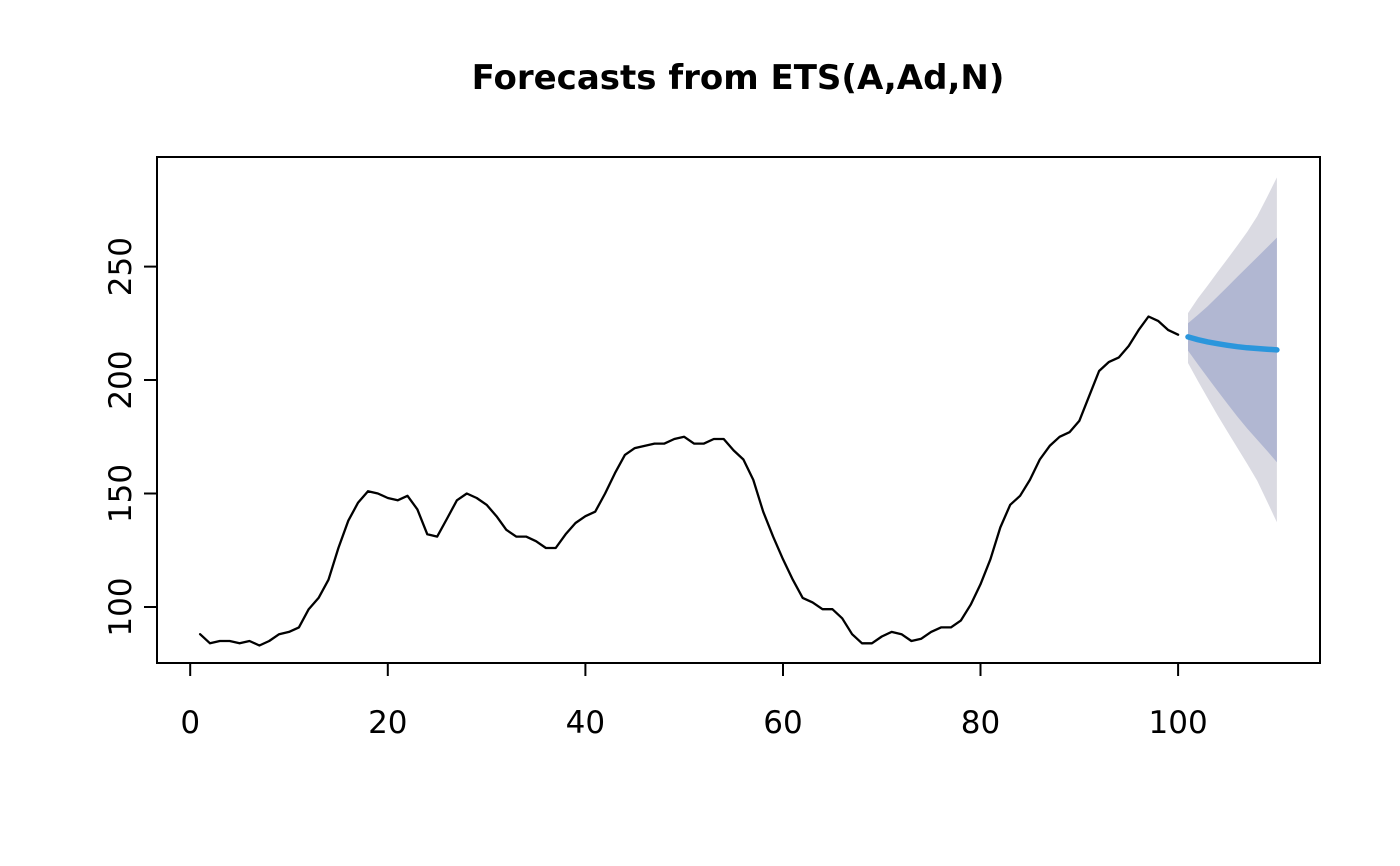 Image resolution: width=1400 pixels, height=866 pixels. What do you see at coordinates (694, 702) in the screenshot?
I see `x-axis: 0 20 40 60 80 100` at bounding box center [694, 702].